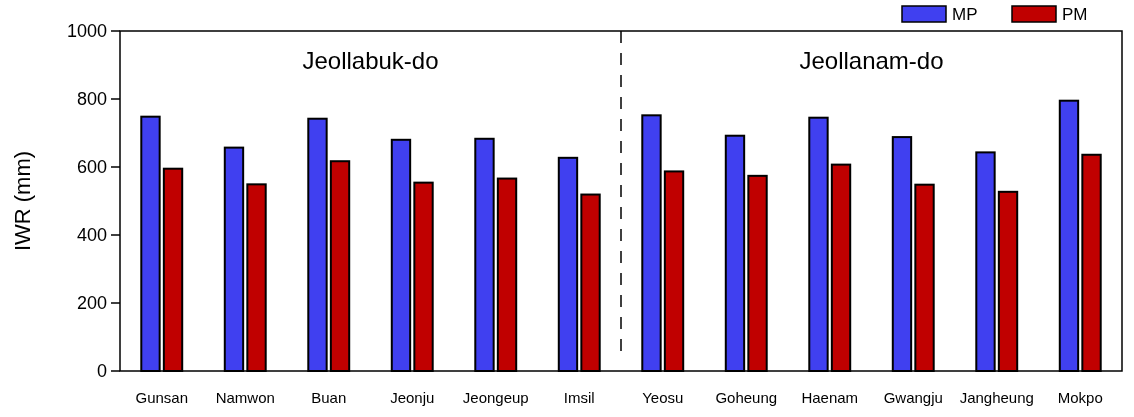 This screenshot has height=417, width=1134. I want to click on x-tick-label: Haenam, so click(830, 397).